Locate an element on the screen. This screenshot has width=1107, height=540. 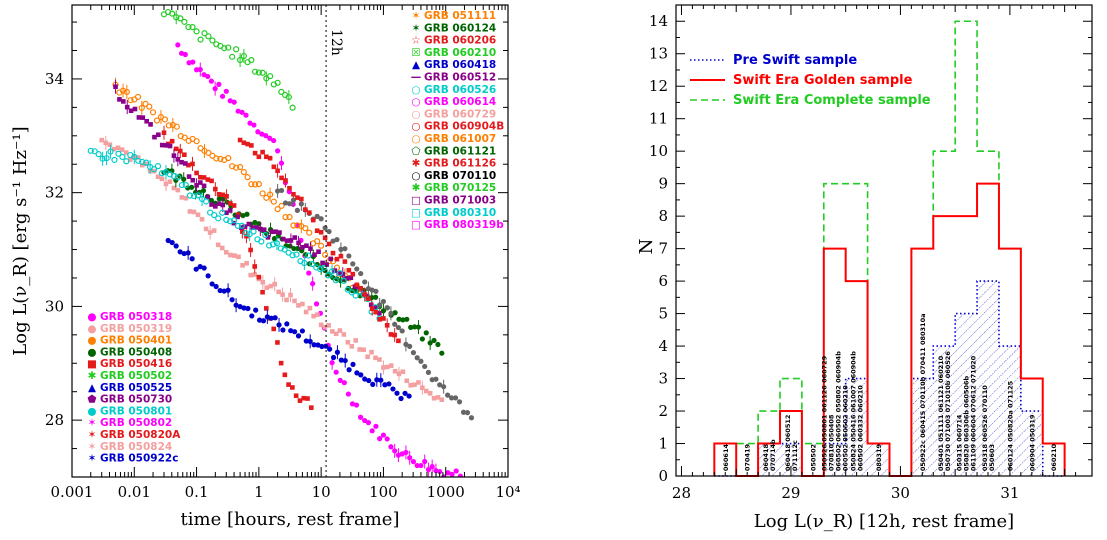
legend-entry: GRB 060904B is located at coordinates (464, 127).